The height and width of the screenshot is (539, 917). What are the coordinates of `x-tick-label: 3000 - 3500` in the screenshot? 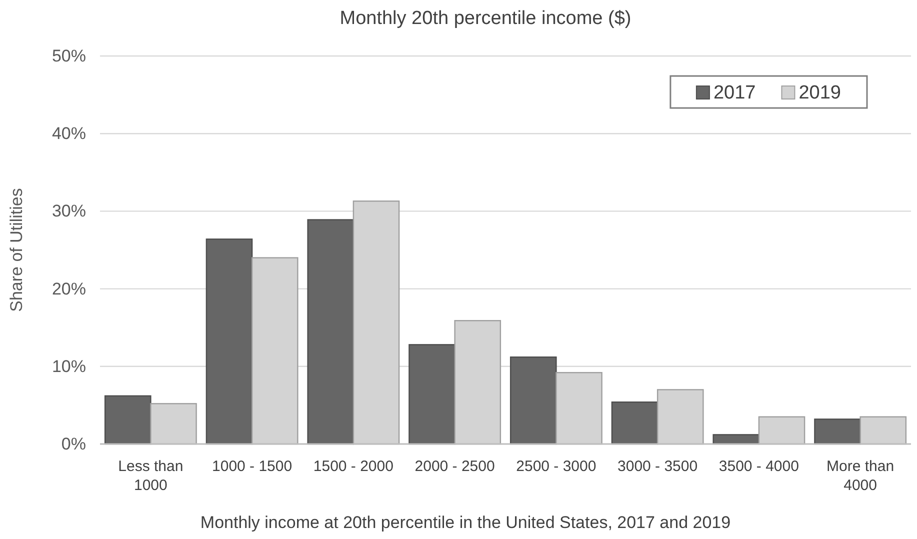 It's located at (658, 466).